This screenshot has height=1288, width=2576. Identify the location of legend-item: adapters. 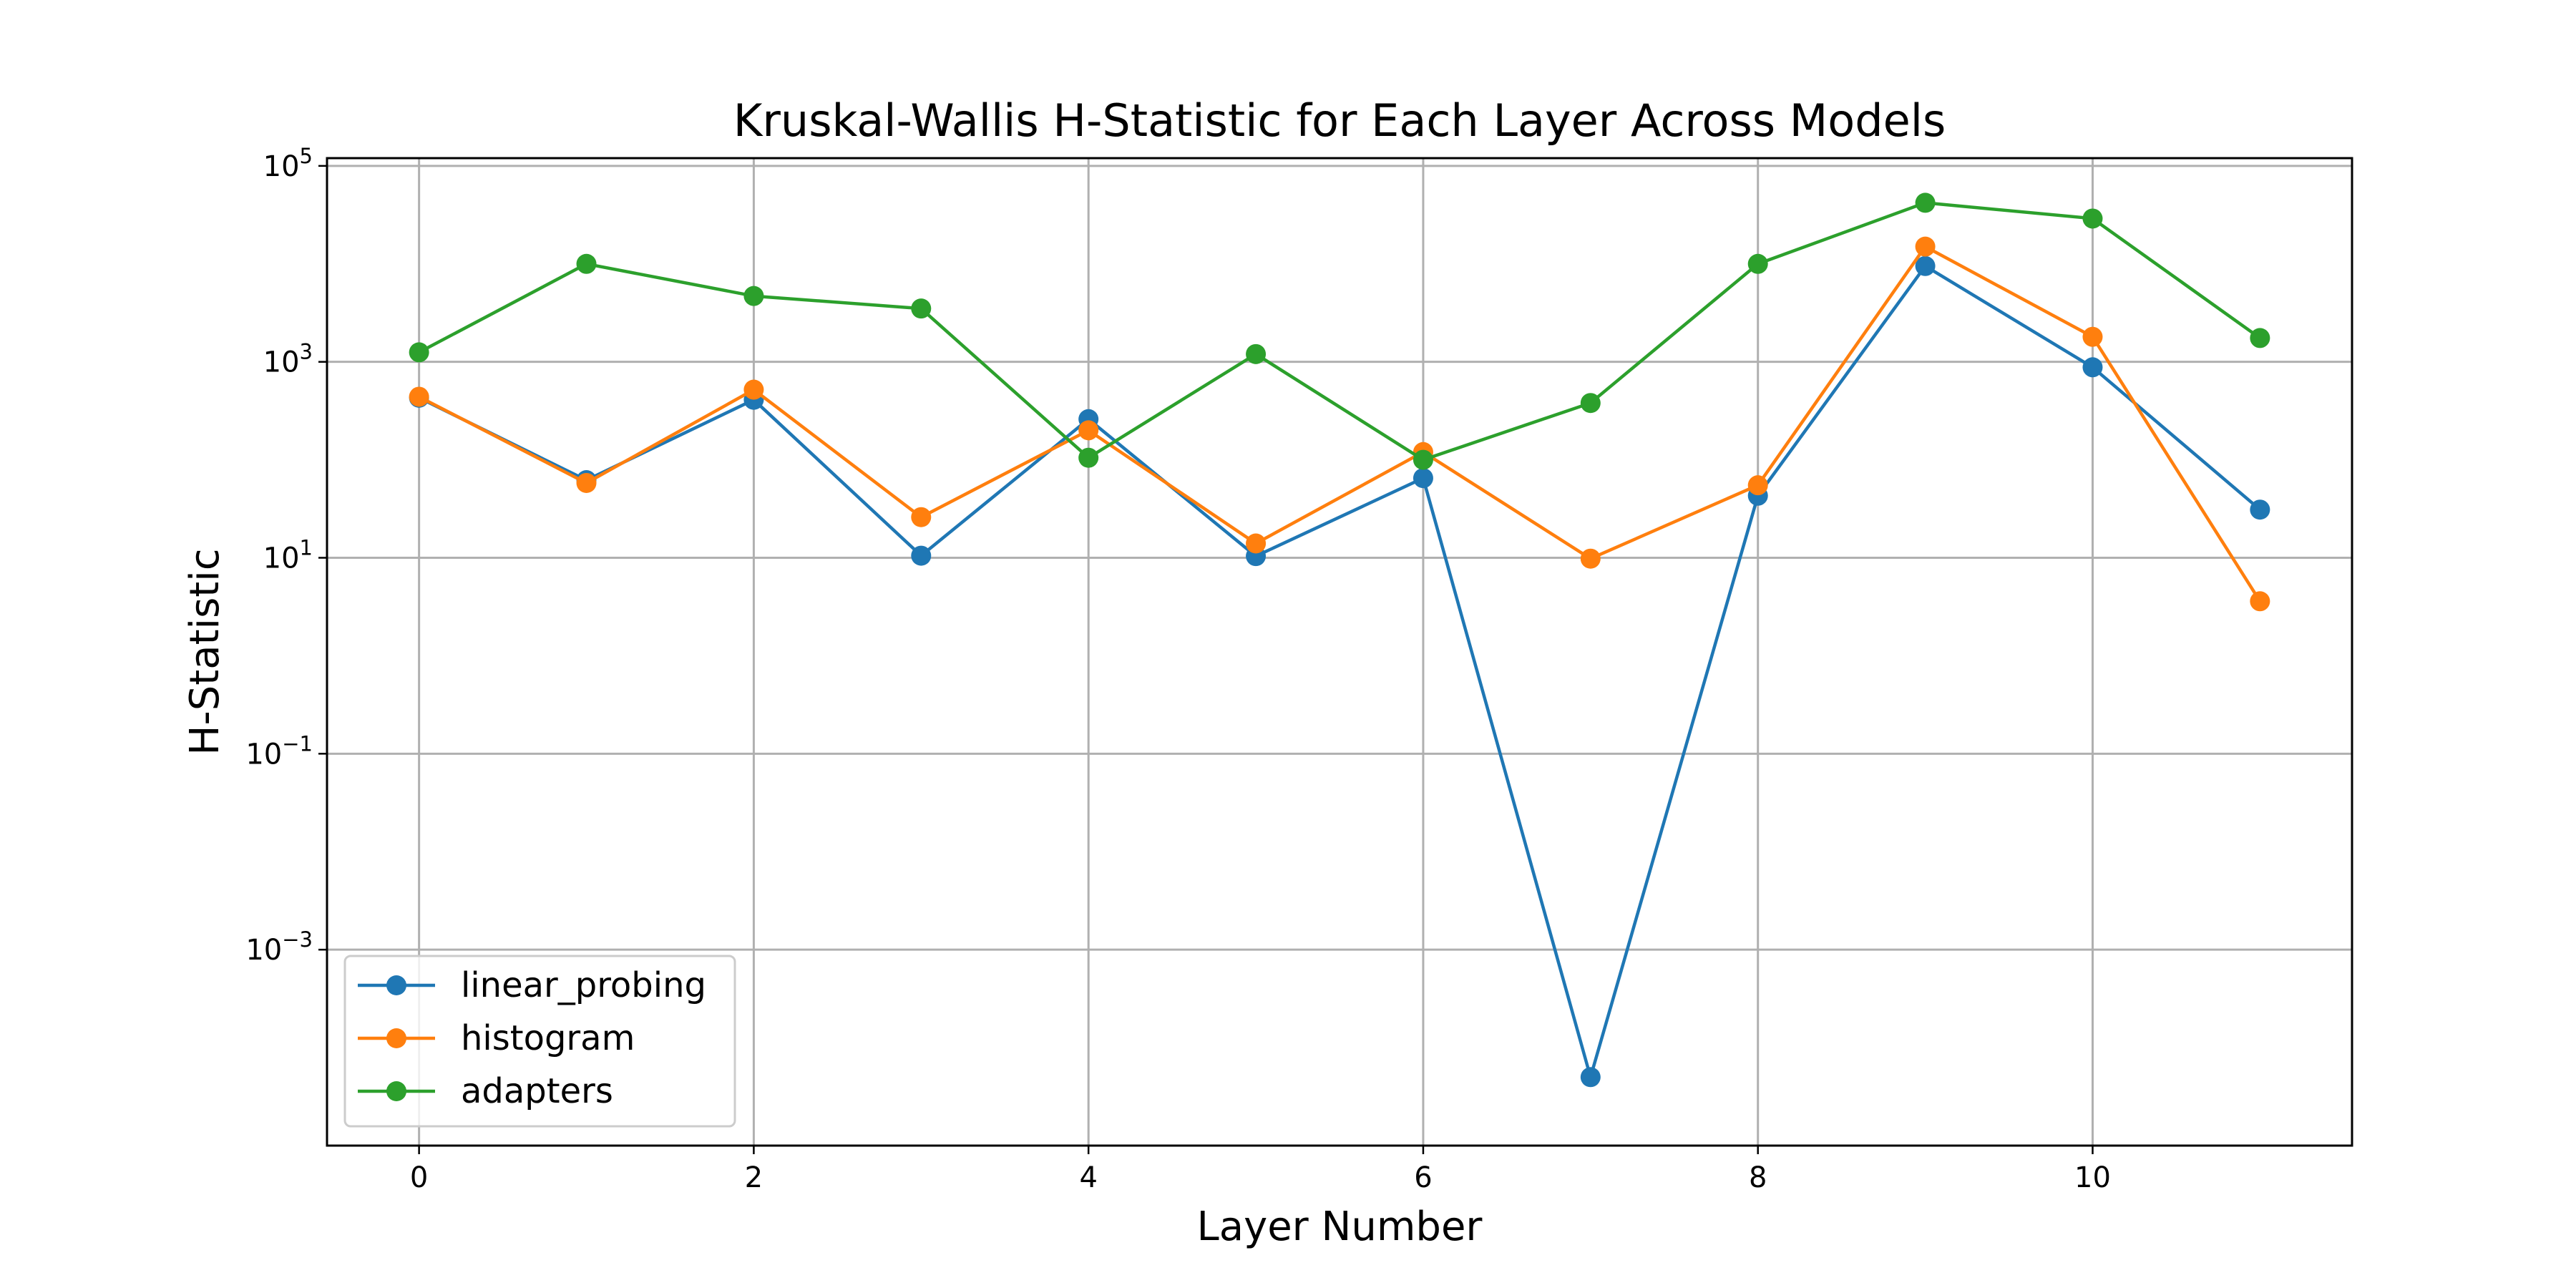
(485, 1091).